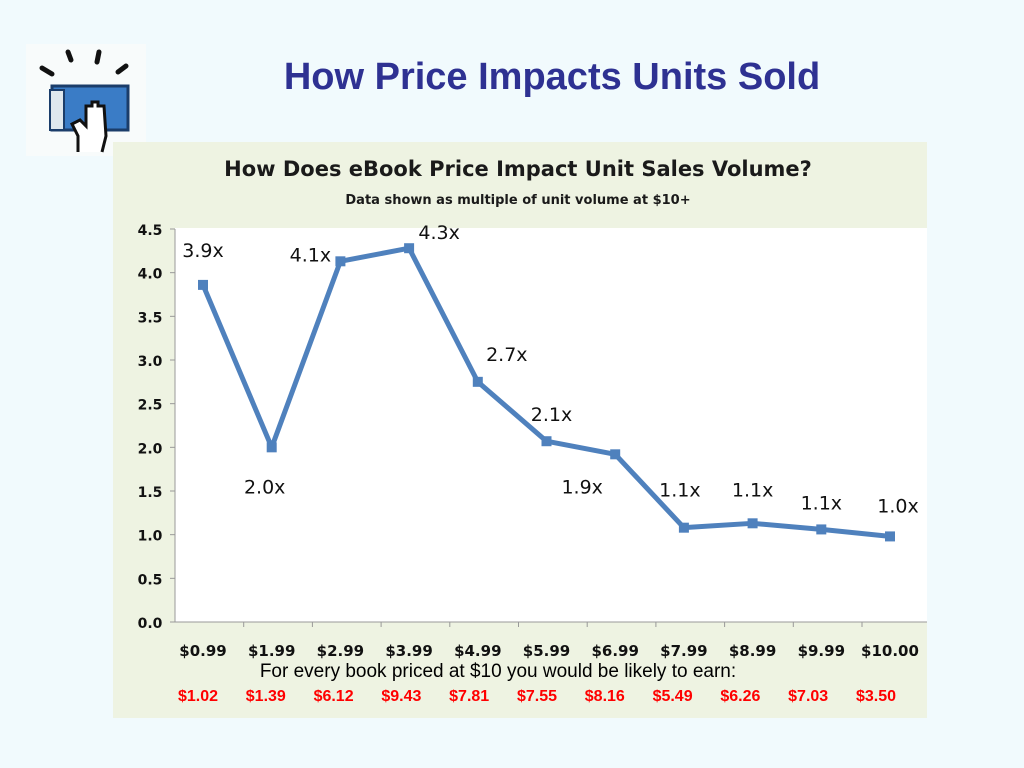  What do you see at coordinates (340, 651) in the screenshot?
I see `x-tick-label: $2.99` at bounding box center [340, 651].